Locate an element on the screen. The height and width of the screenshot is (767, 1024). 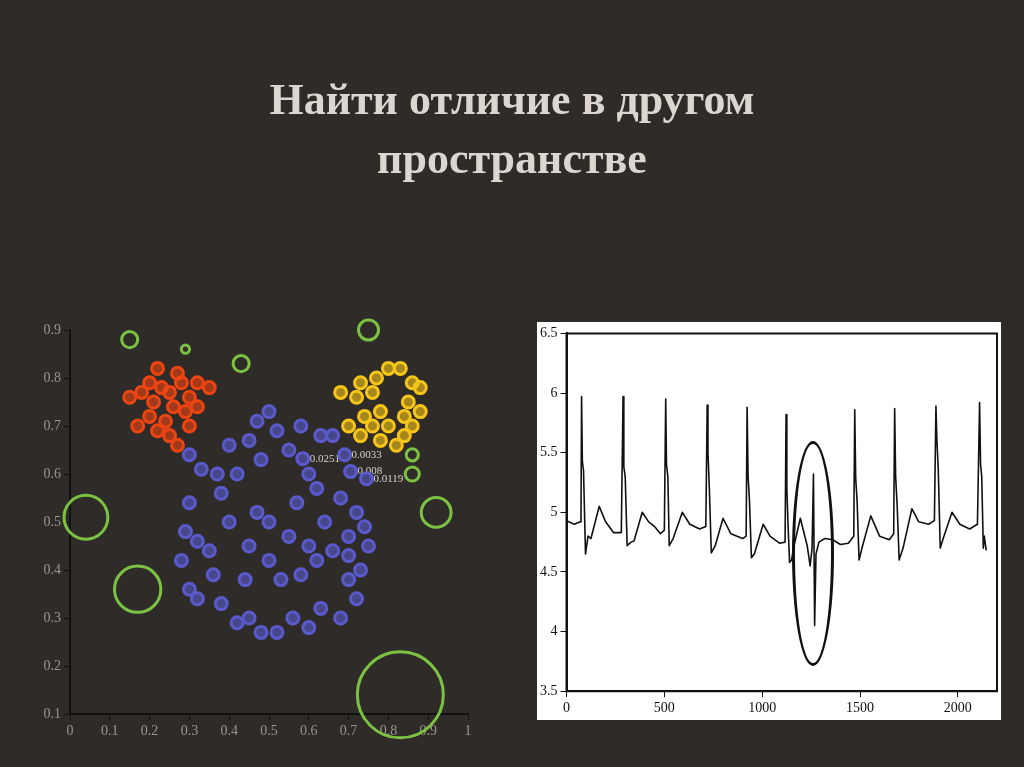
annotation: 0.0251 is located at coordinates (325, 457).